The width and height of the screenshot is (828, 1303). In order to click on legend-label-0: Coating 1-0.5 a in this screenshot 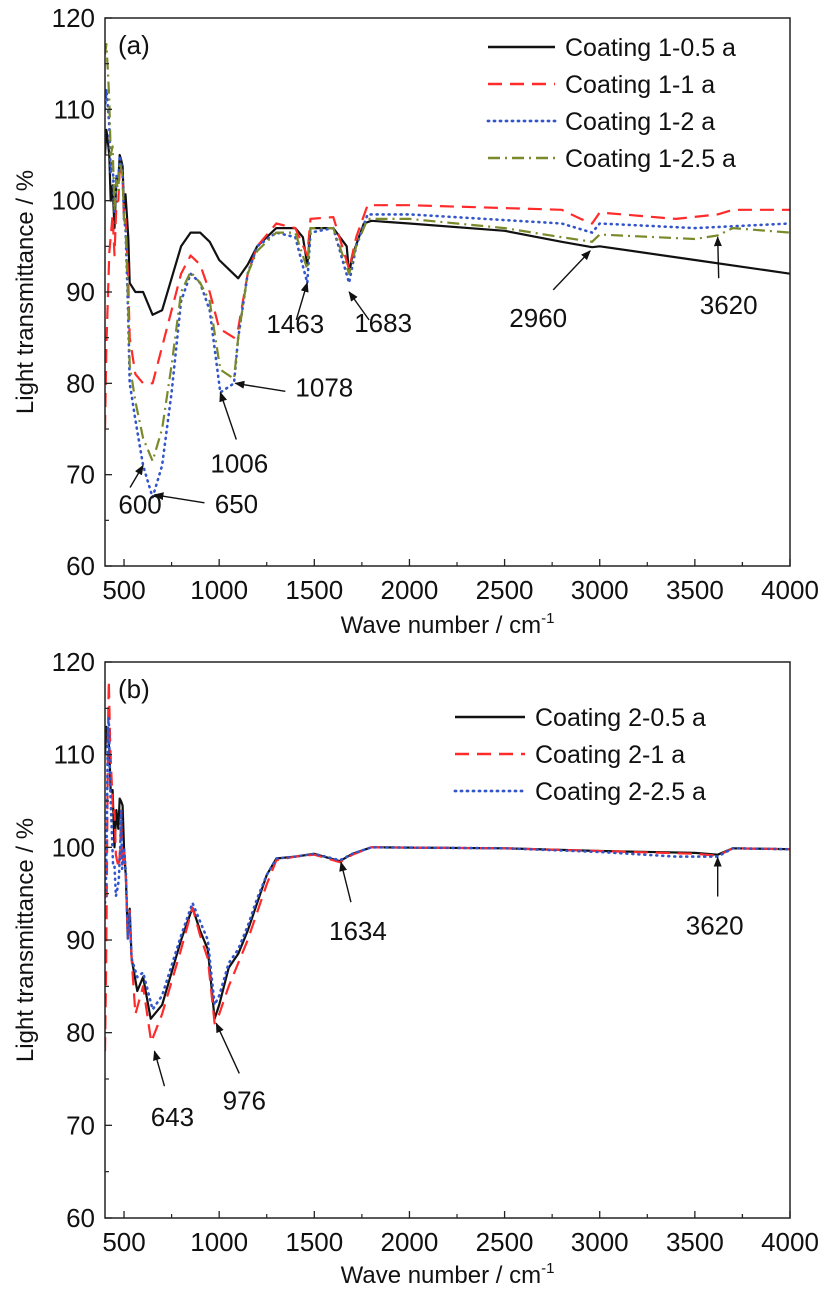, I will do `click(650, 48)`.